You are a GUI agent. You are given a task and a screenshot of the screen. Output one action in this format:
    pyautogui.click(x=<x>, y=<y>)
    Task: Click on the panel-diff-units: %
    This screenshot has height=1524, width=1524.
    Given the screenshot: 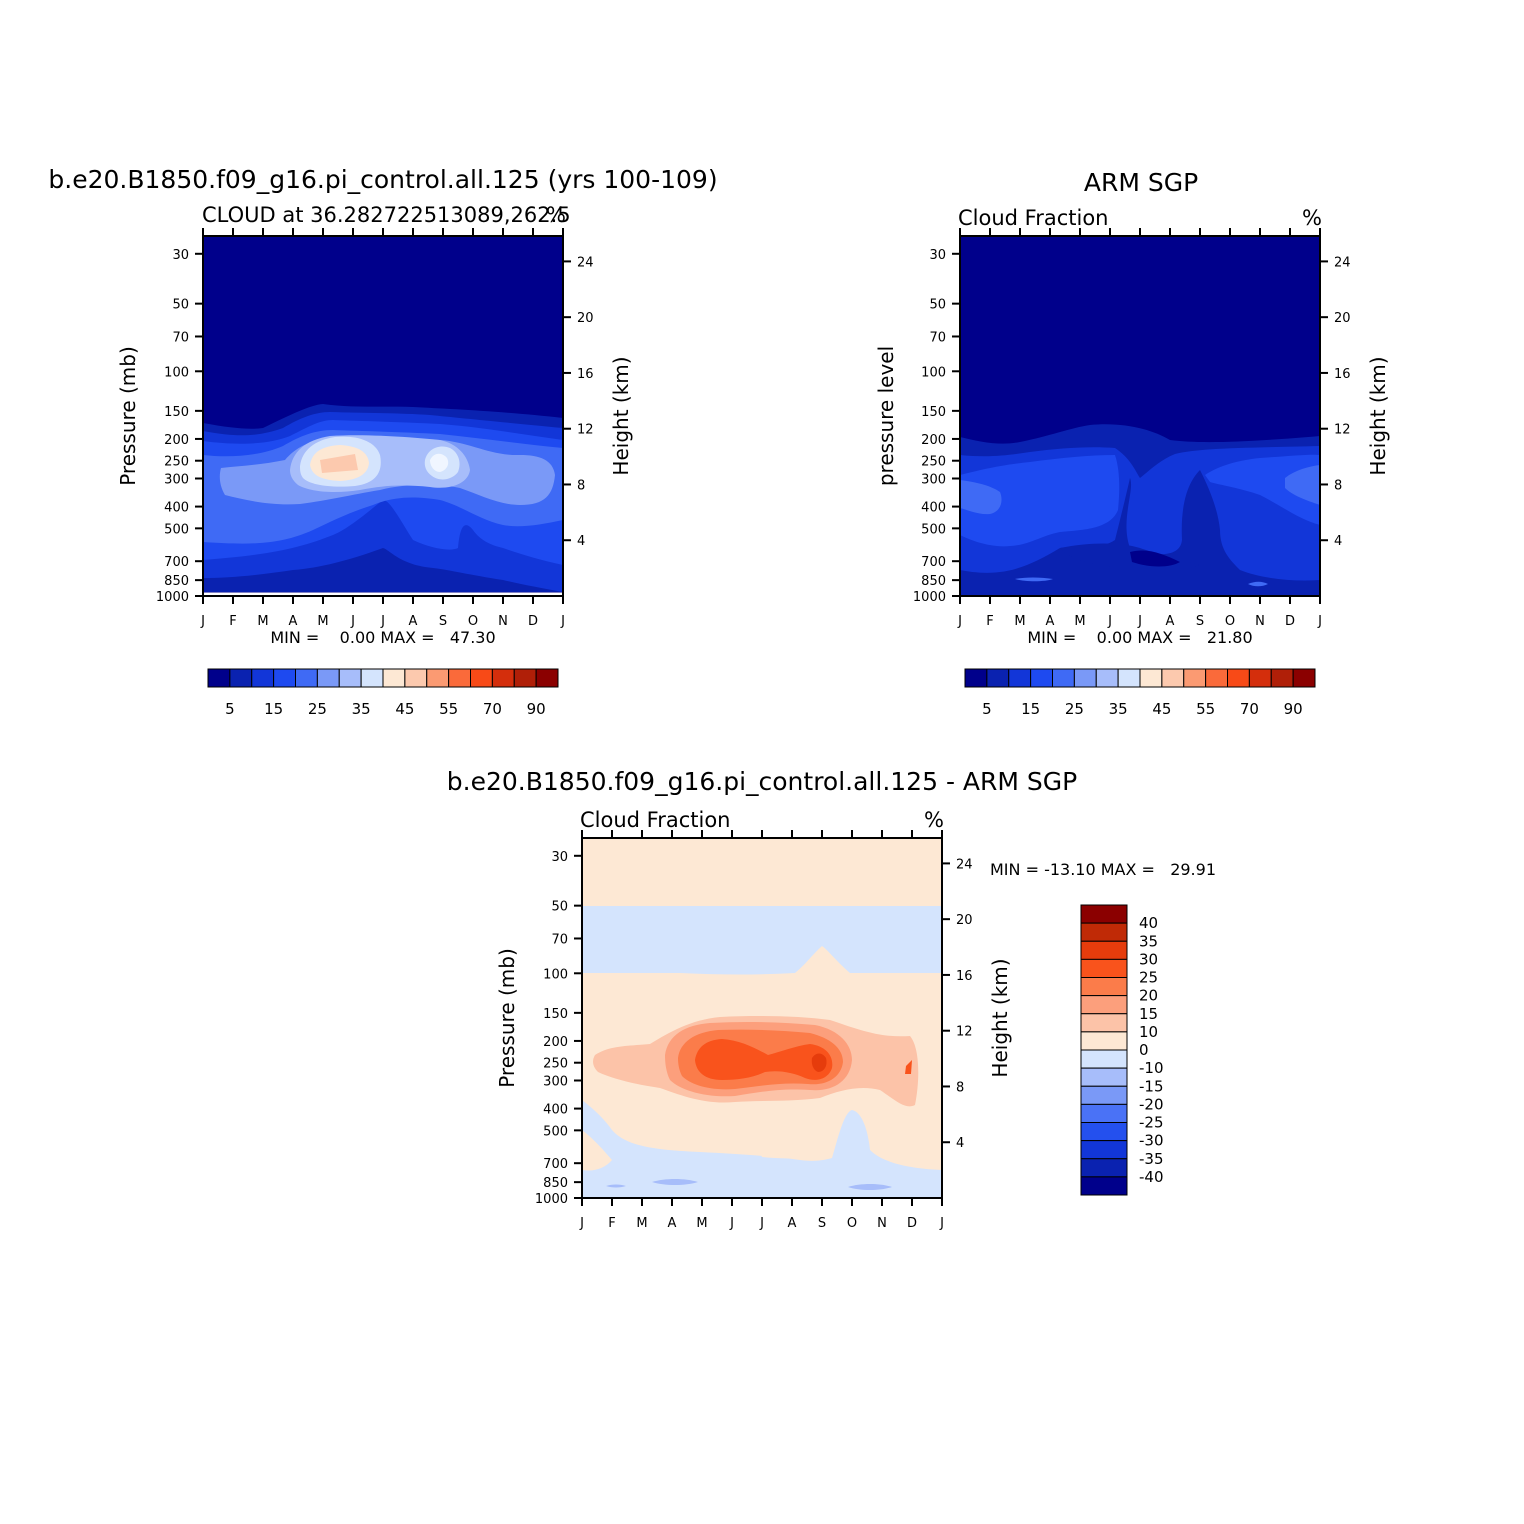 What is the action you would take?
    pyautogui.click(x=934, y=820)
    